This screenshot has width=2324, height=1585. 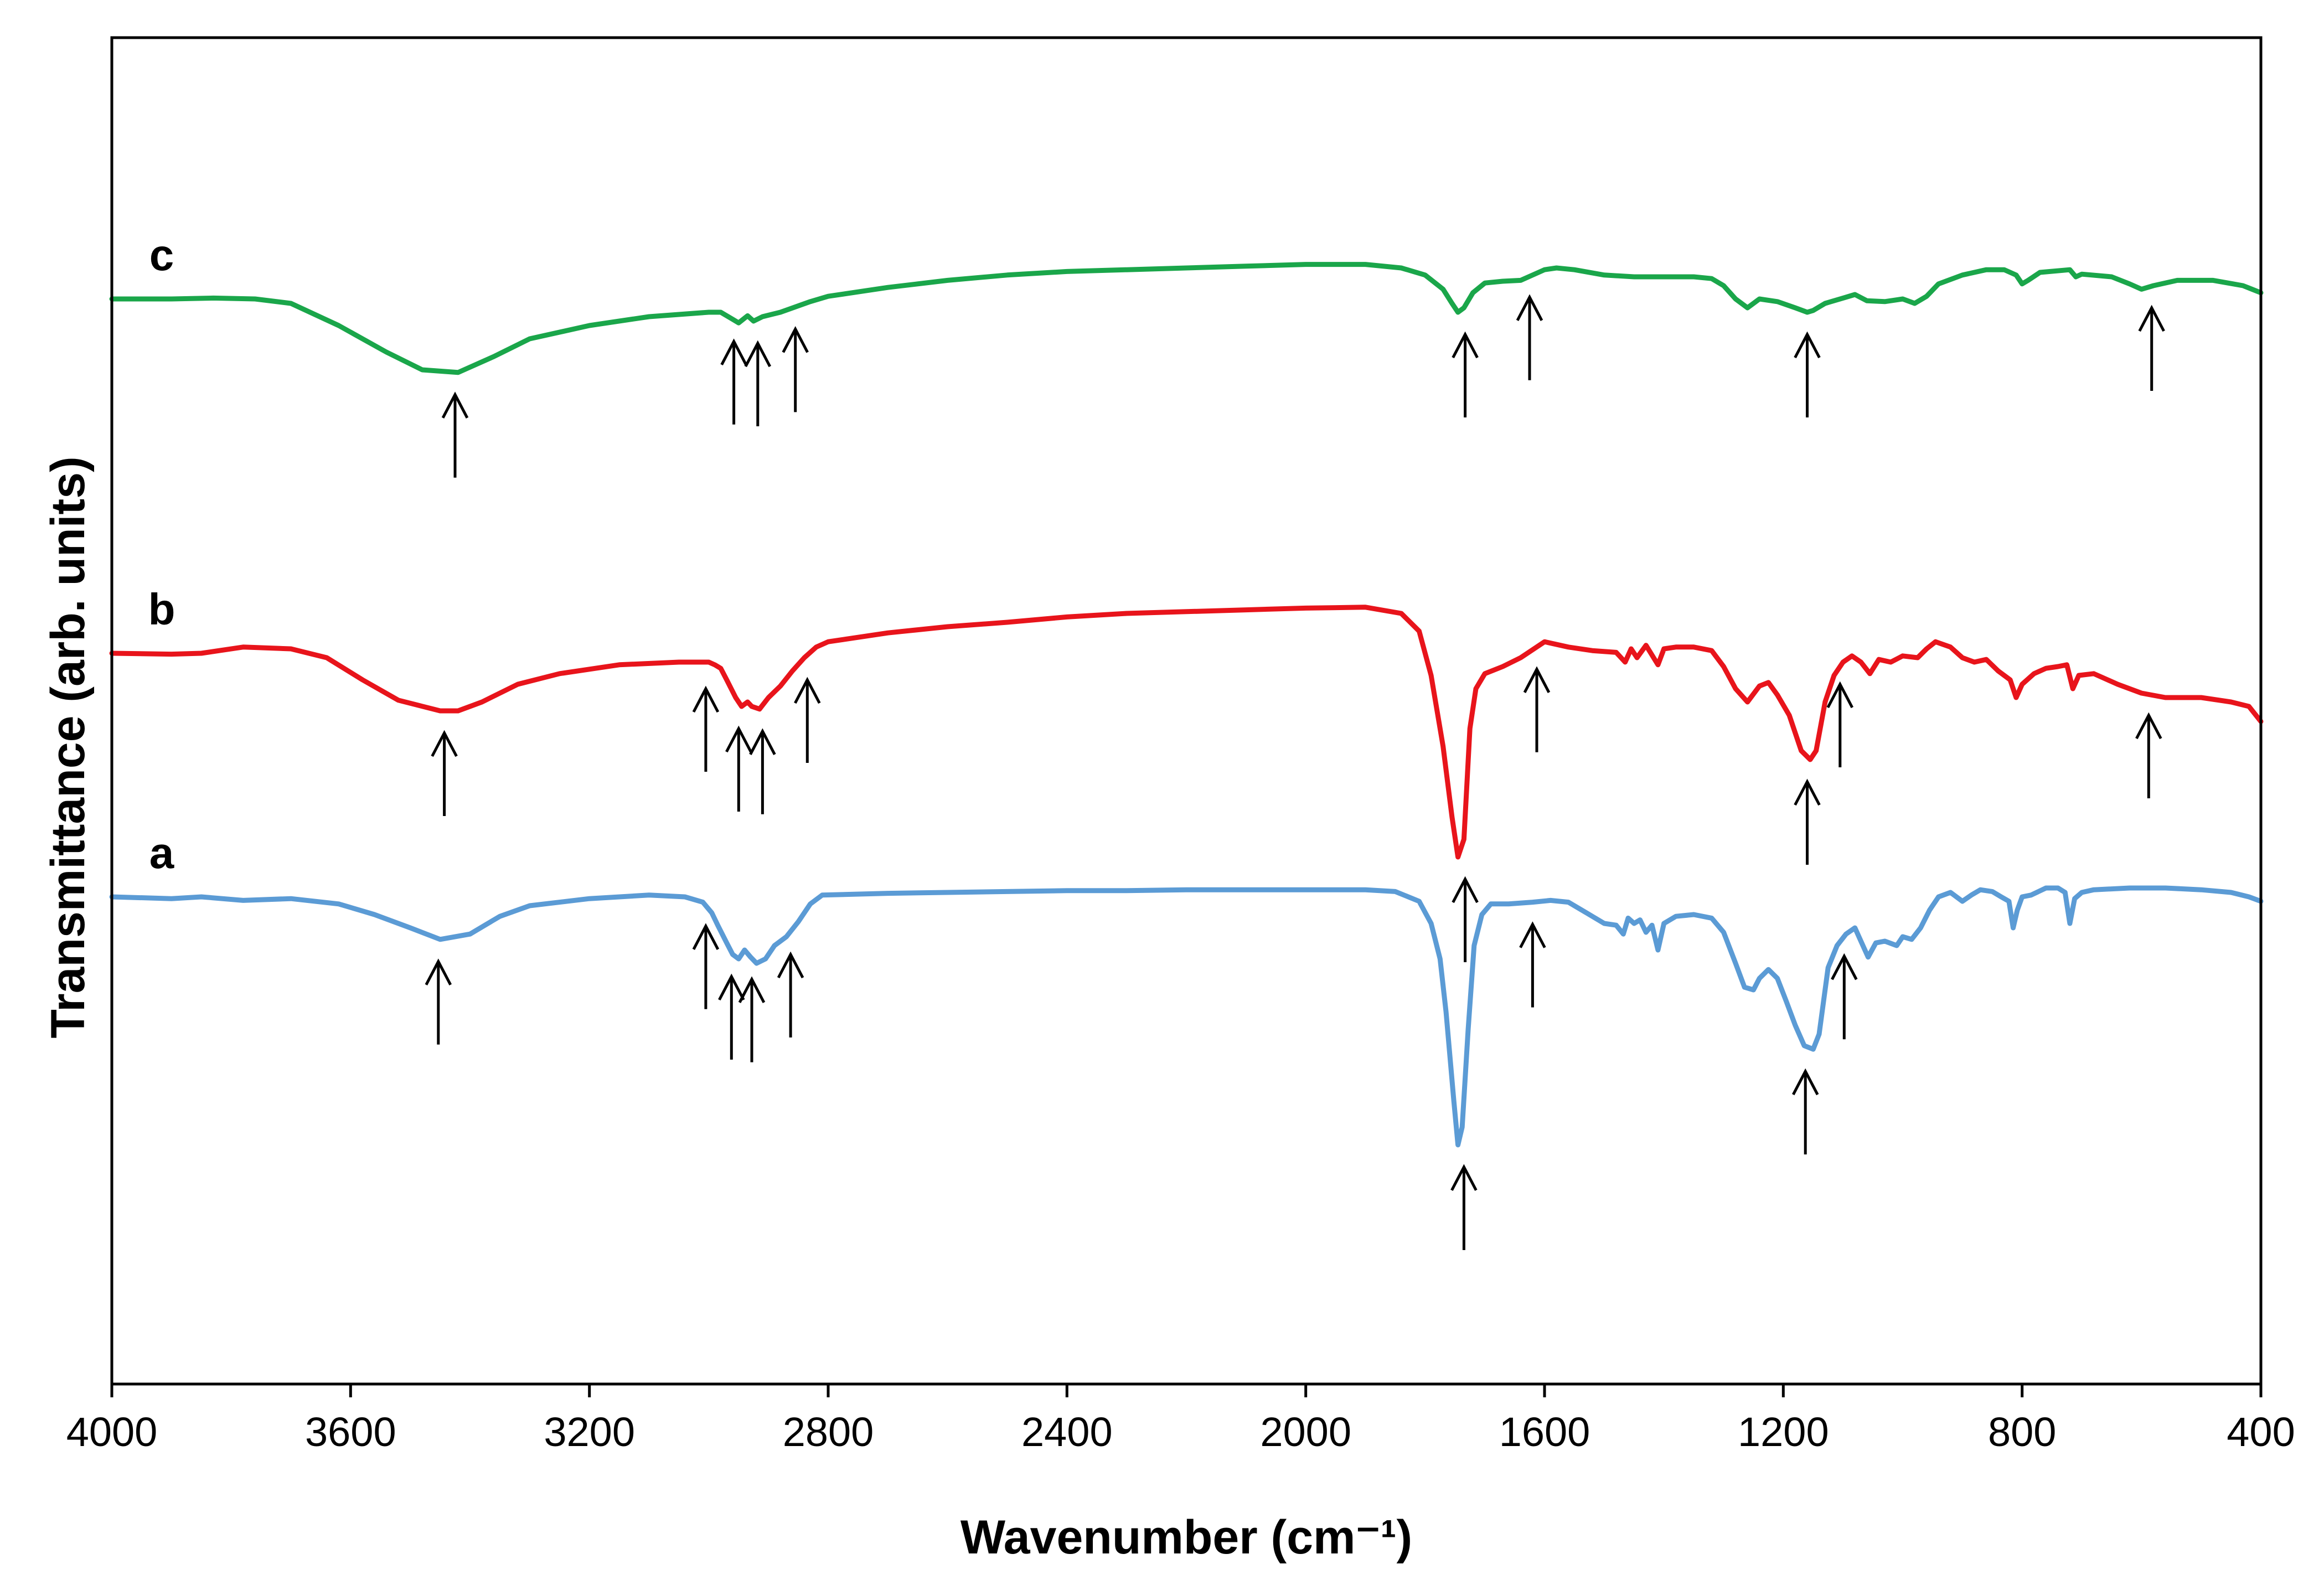 What do you see at coordinates (112, 1432) in the screenshot?
I see `x-tick-label: 4000` at bounding box center [112, 1432].